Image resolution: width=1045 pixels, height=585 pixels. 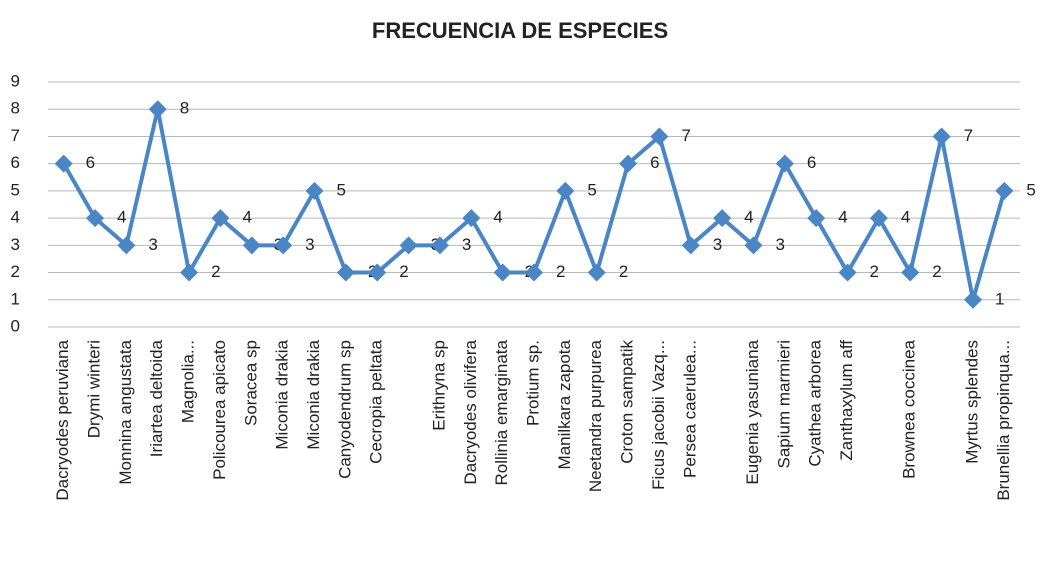 I want to click on x-tick-label: Dacryodes peruviana, so click(x=62, y=419).